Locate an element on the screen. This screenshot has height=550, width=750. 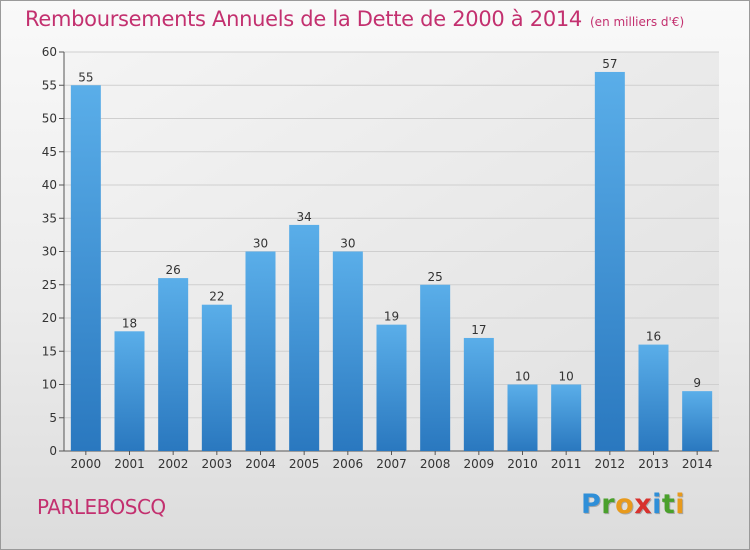
x-tick-label: 2008 is located at coordinates (435, 464).